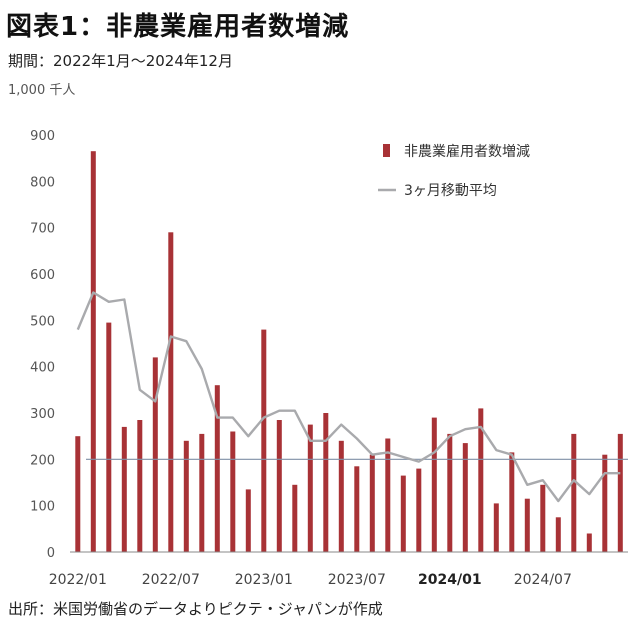 This screenshot has width=642, height=630. What do you see at coordinates (178, 27) in the screenshot?
I see `chart-title: 図表1：非農業雇用者数増減` at bounding box center [178, 27].